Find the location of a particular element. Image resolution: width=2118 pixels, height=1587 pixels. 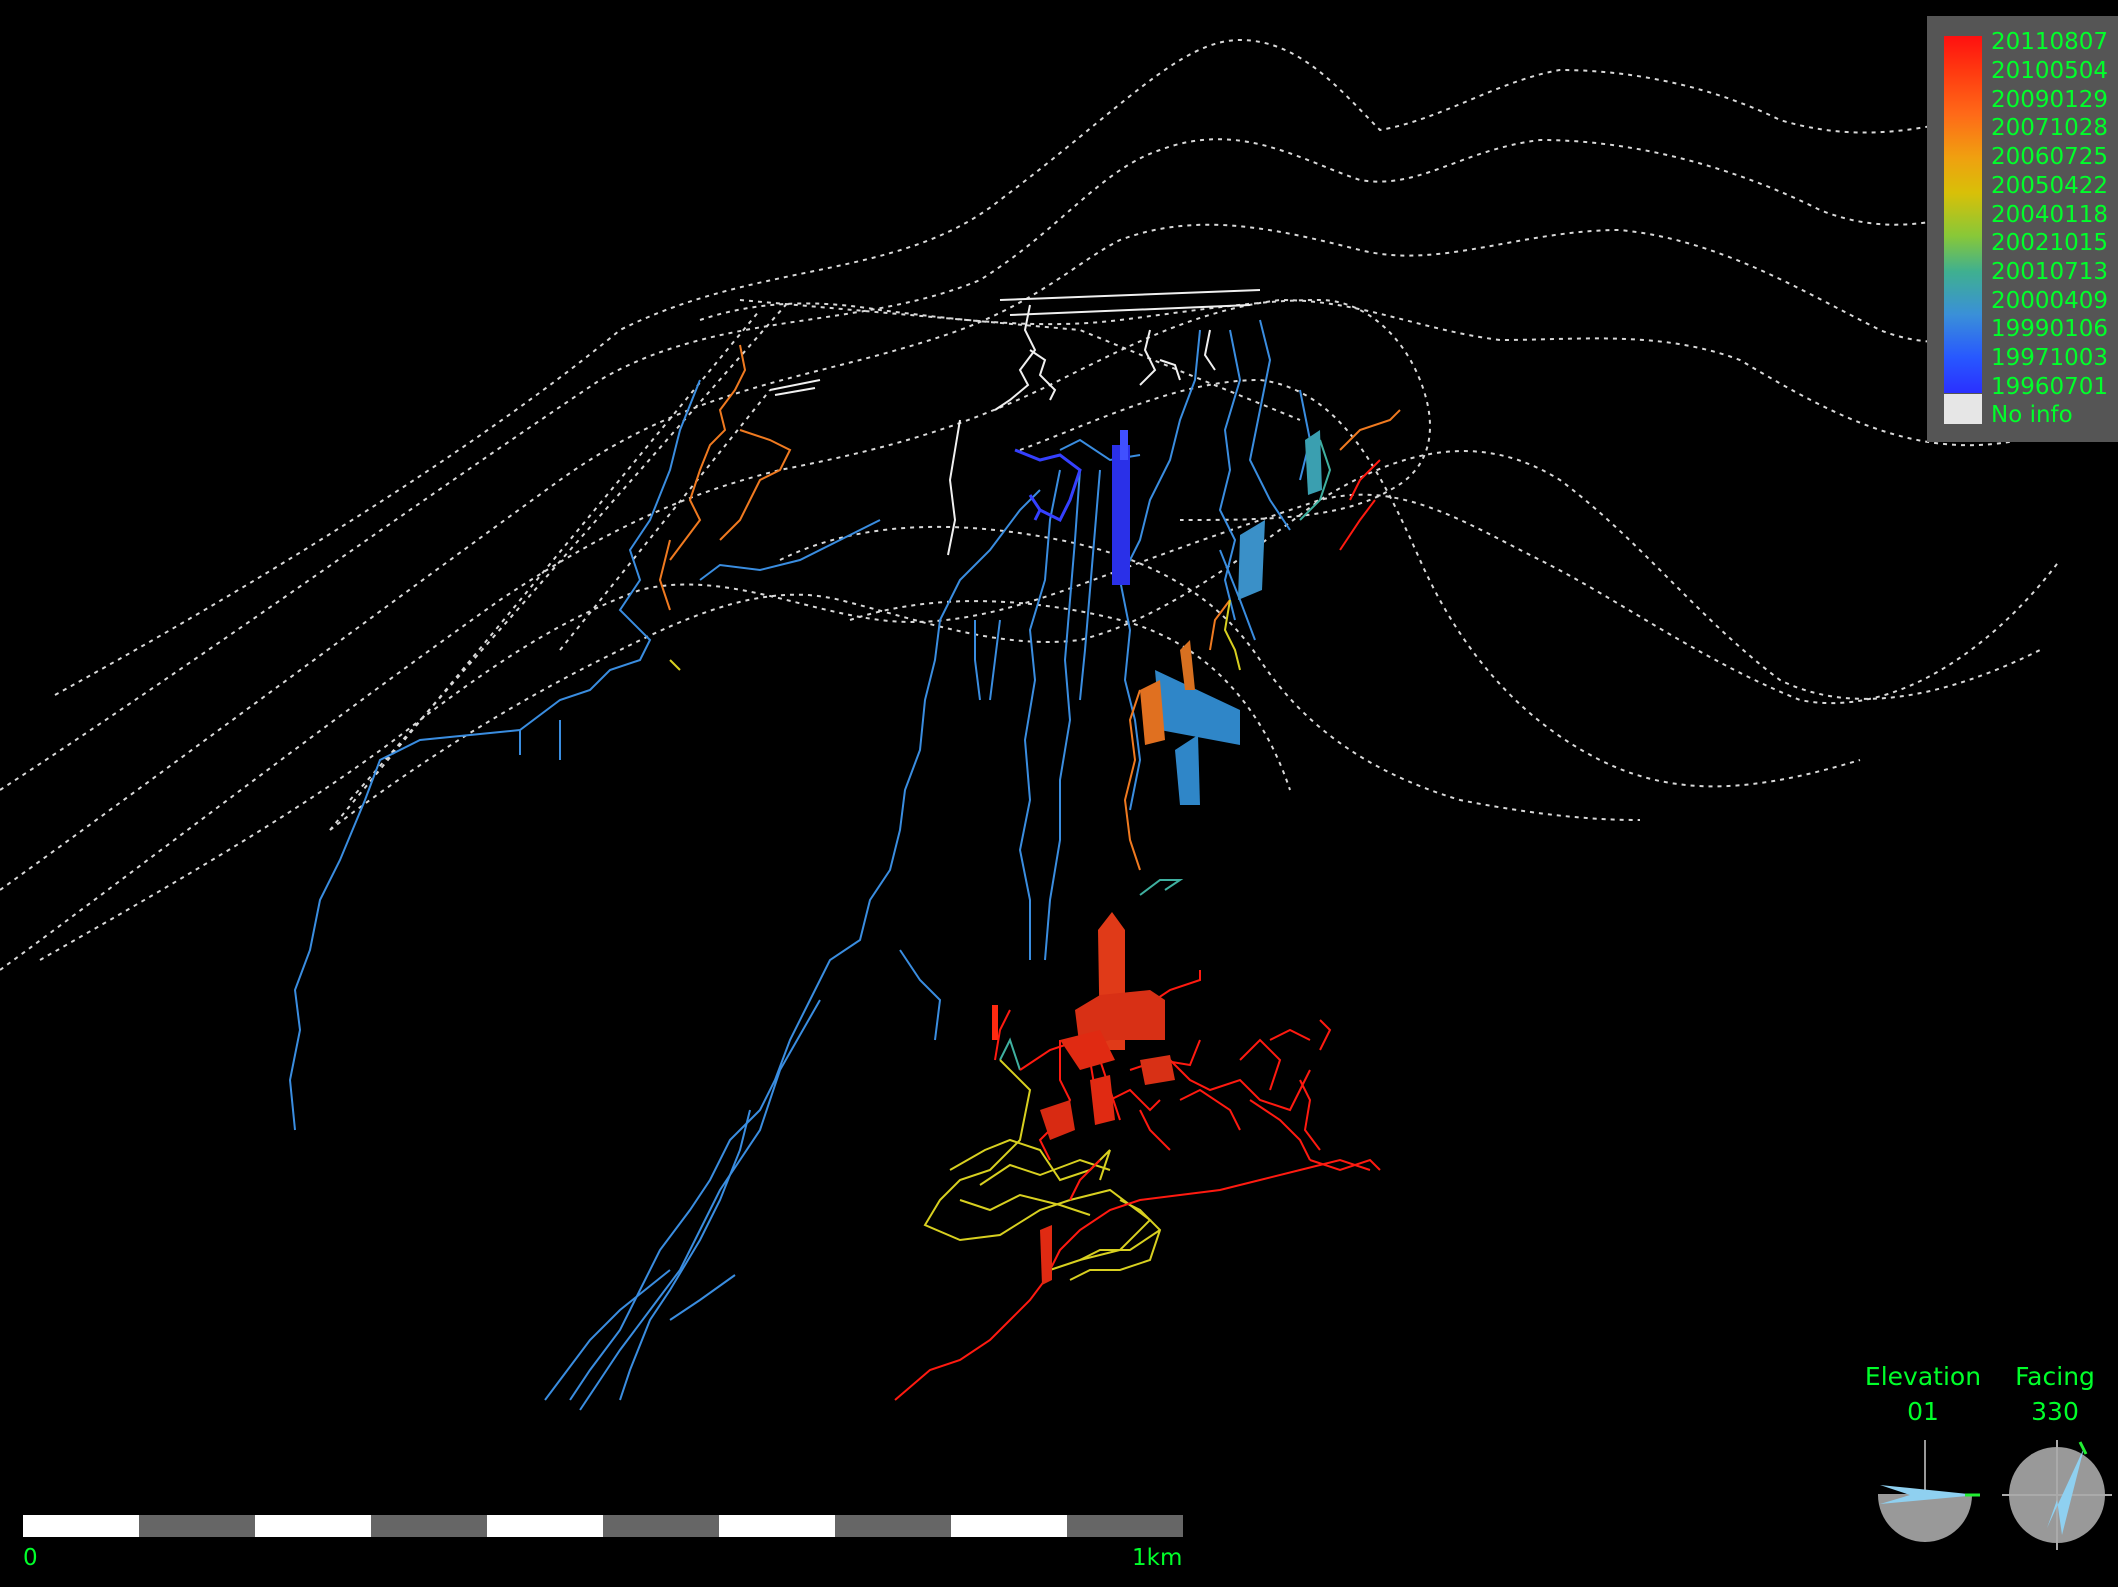

elevation-dial is located at coordinates (1925, 1495).